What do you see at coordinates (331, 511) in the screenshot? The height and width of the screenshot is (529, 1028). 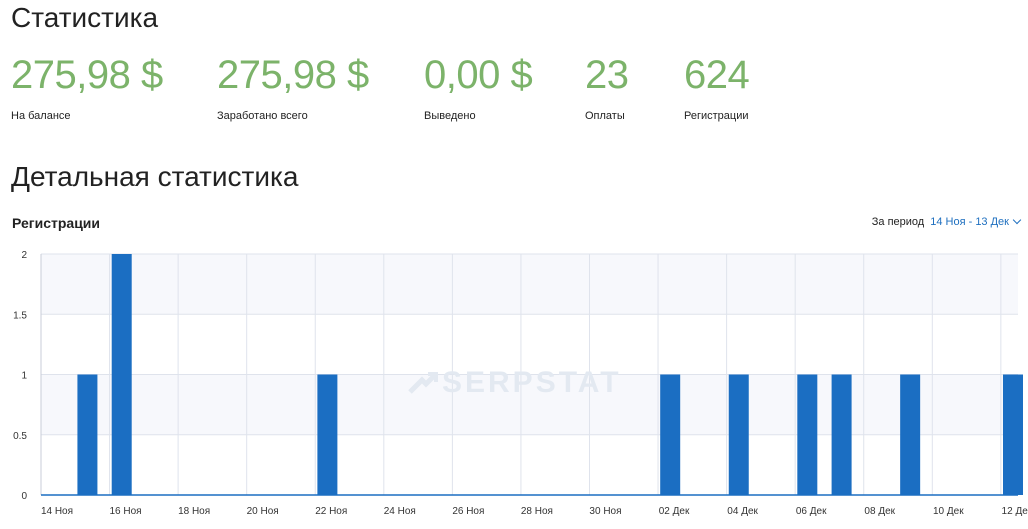 I see `x-tick-label: 22 Ноя` at bounding box center [331, 511].